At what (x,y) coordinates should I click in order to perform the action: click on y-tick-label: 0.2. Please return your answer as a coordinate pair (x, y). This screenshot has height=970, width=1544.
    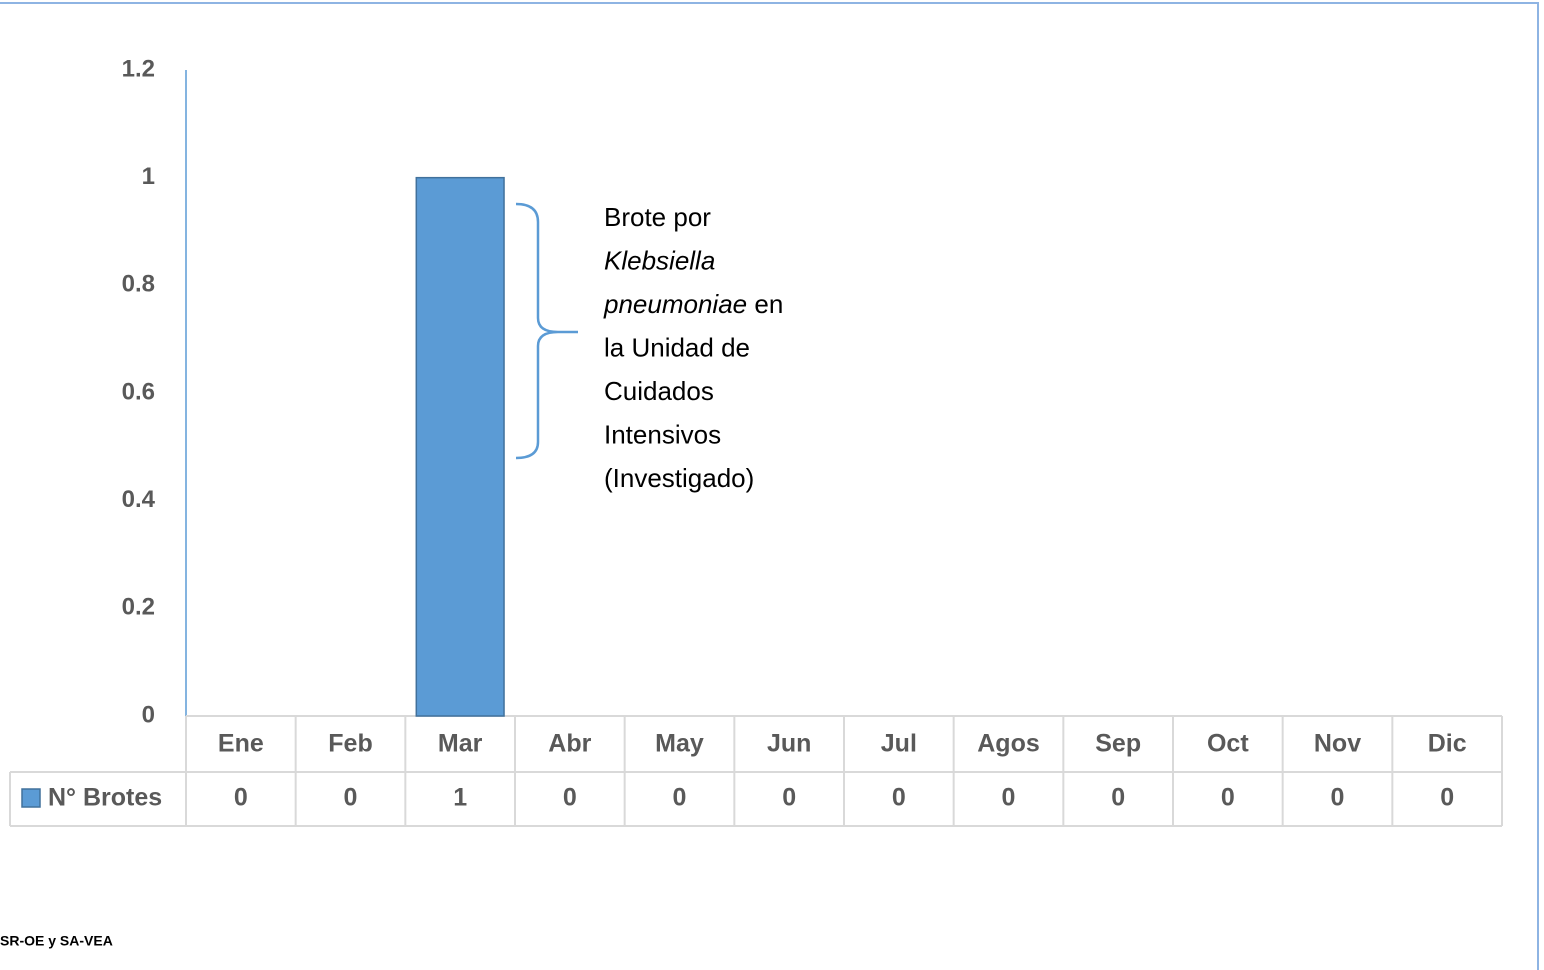
    Looking at the image, I should click on (138, 607).